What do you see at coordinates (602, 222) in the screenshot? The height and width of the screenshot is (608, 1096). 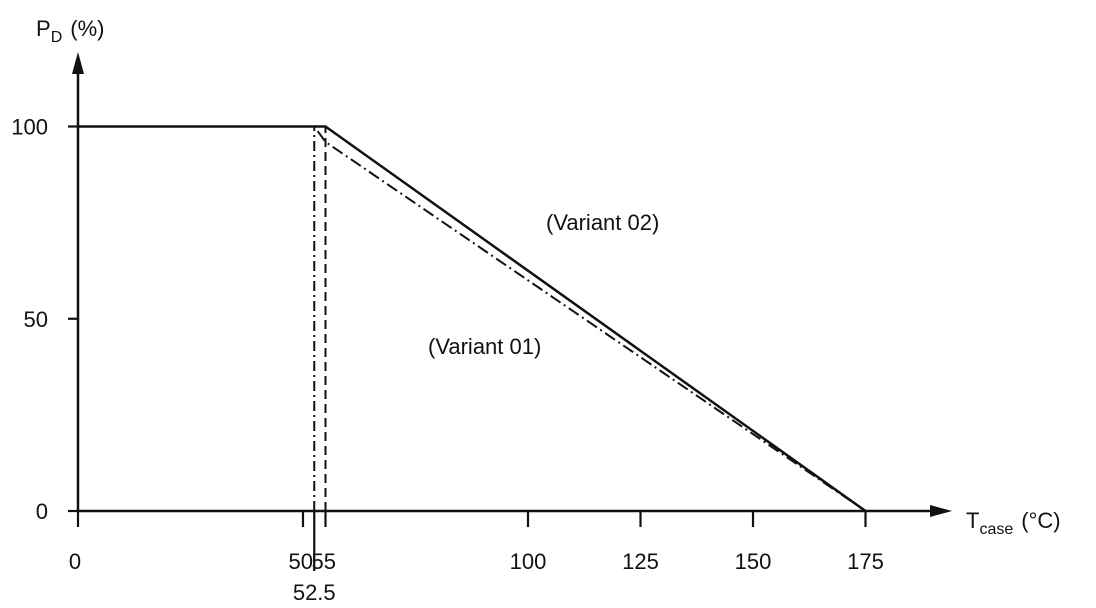 I see `variant-02-annotation: (Variant 02)` at bounding box center [602, 222].